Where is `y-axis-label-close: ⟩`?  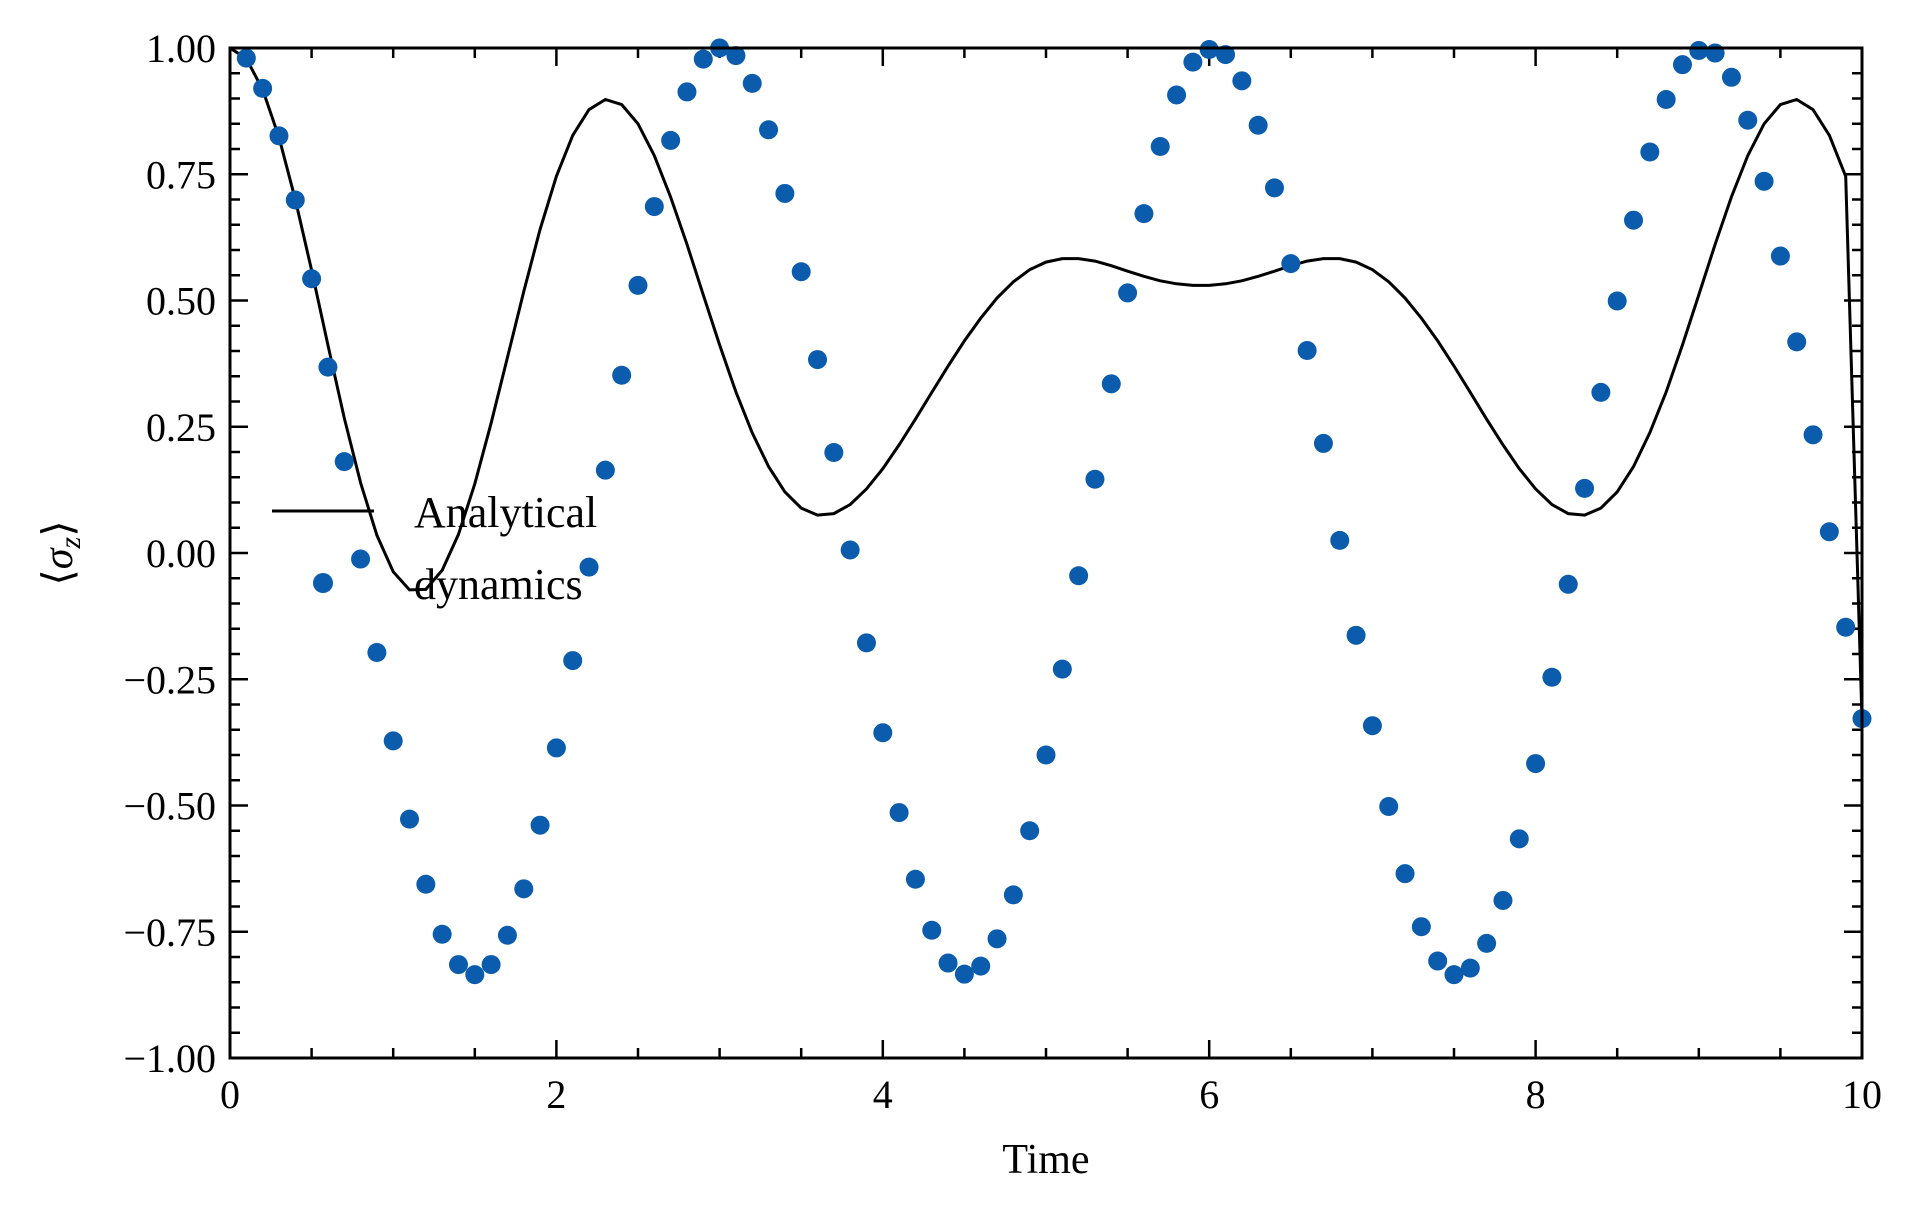 y-axis-label-close: ⟩ is located at coordinates (59, 528).